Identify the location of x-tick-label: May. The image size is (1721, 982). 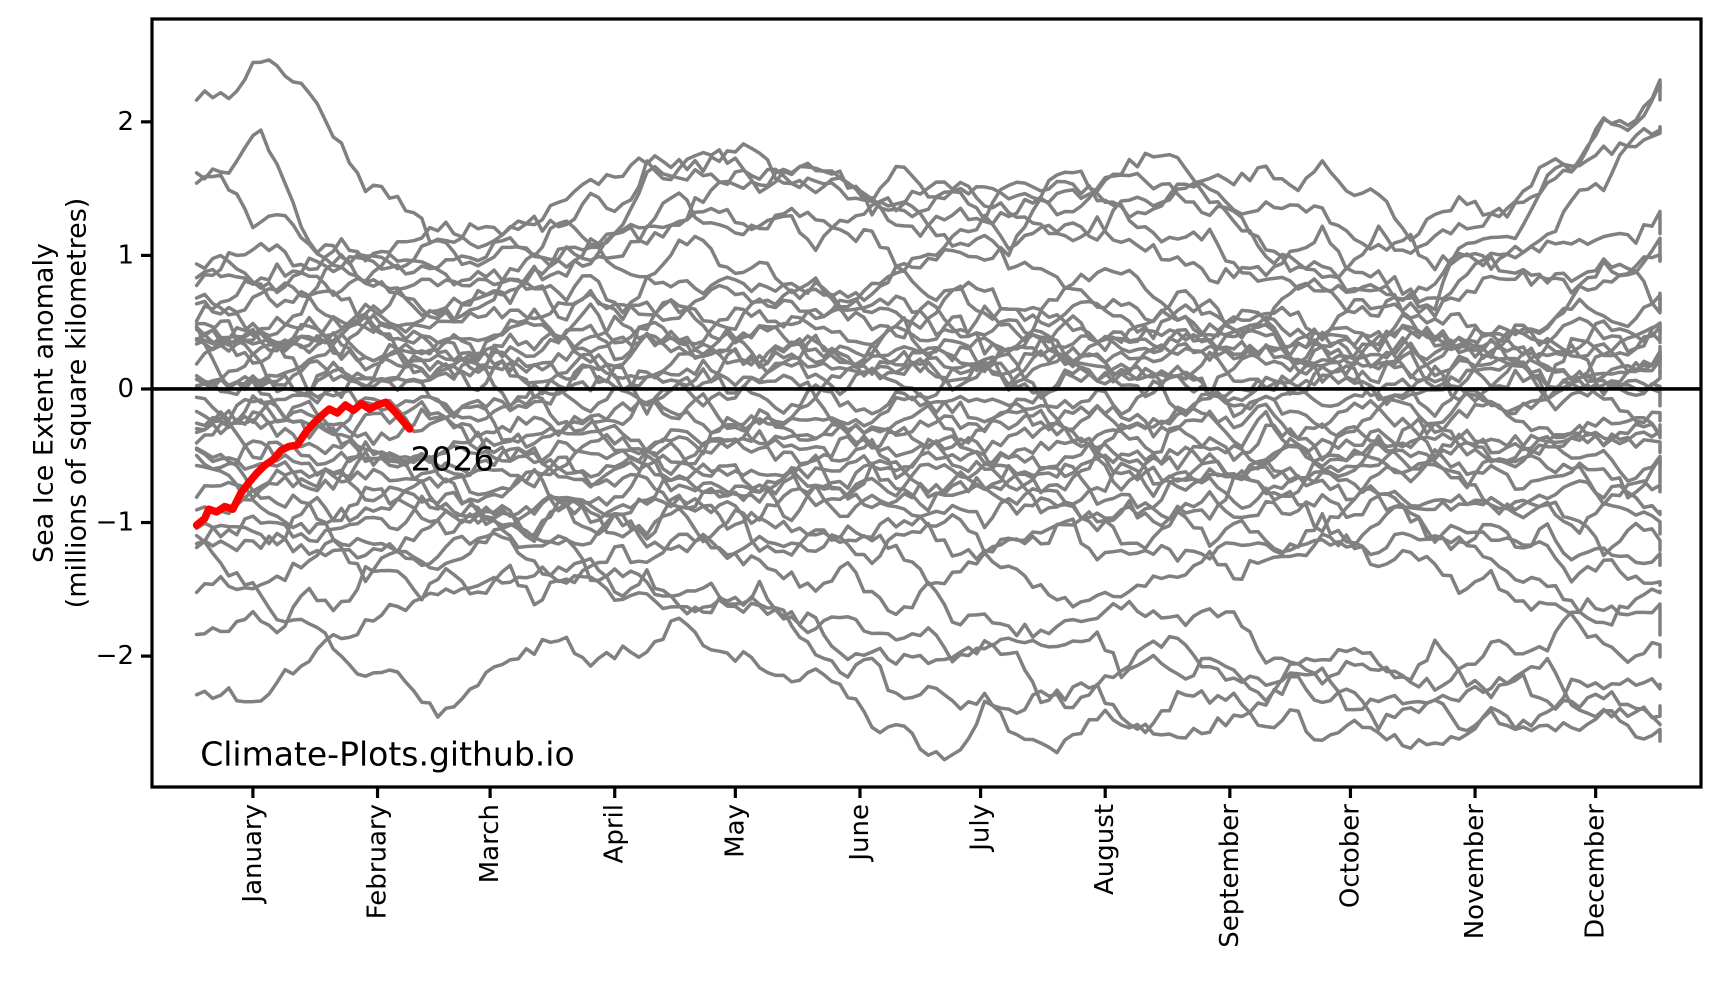
(735, 831).